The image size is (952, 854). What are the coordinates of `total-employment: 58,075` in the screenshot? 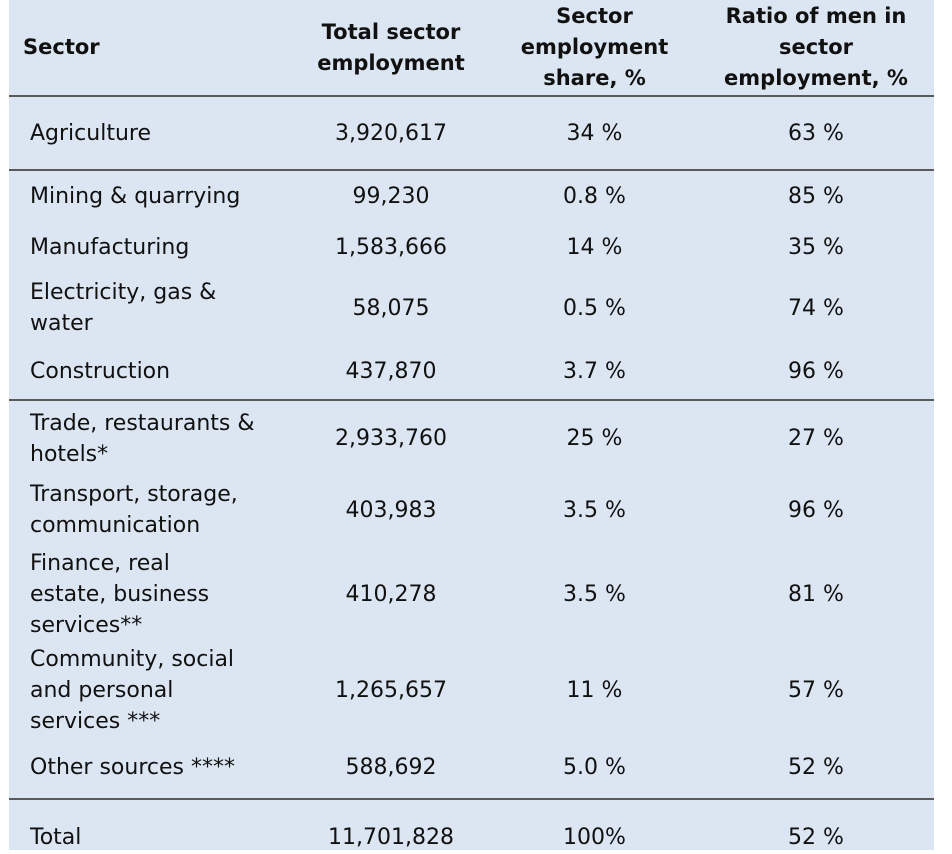 It's located at (391, 308).